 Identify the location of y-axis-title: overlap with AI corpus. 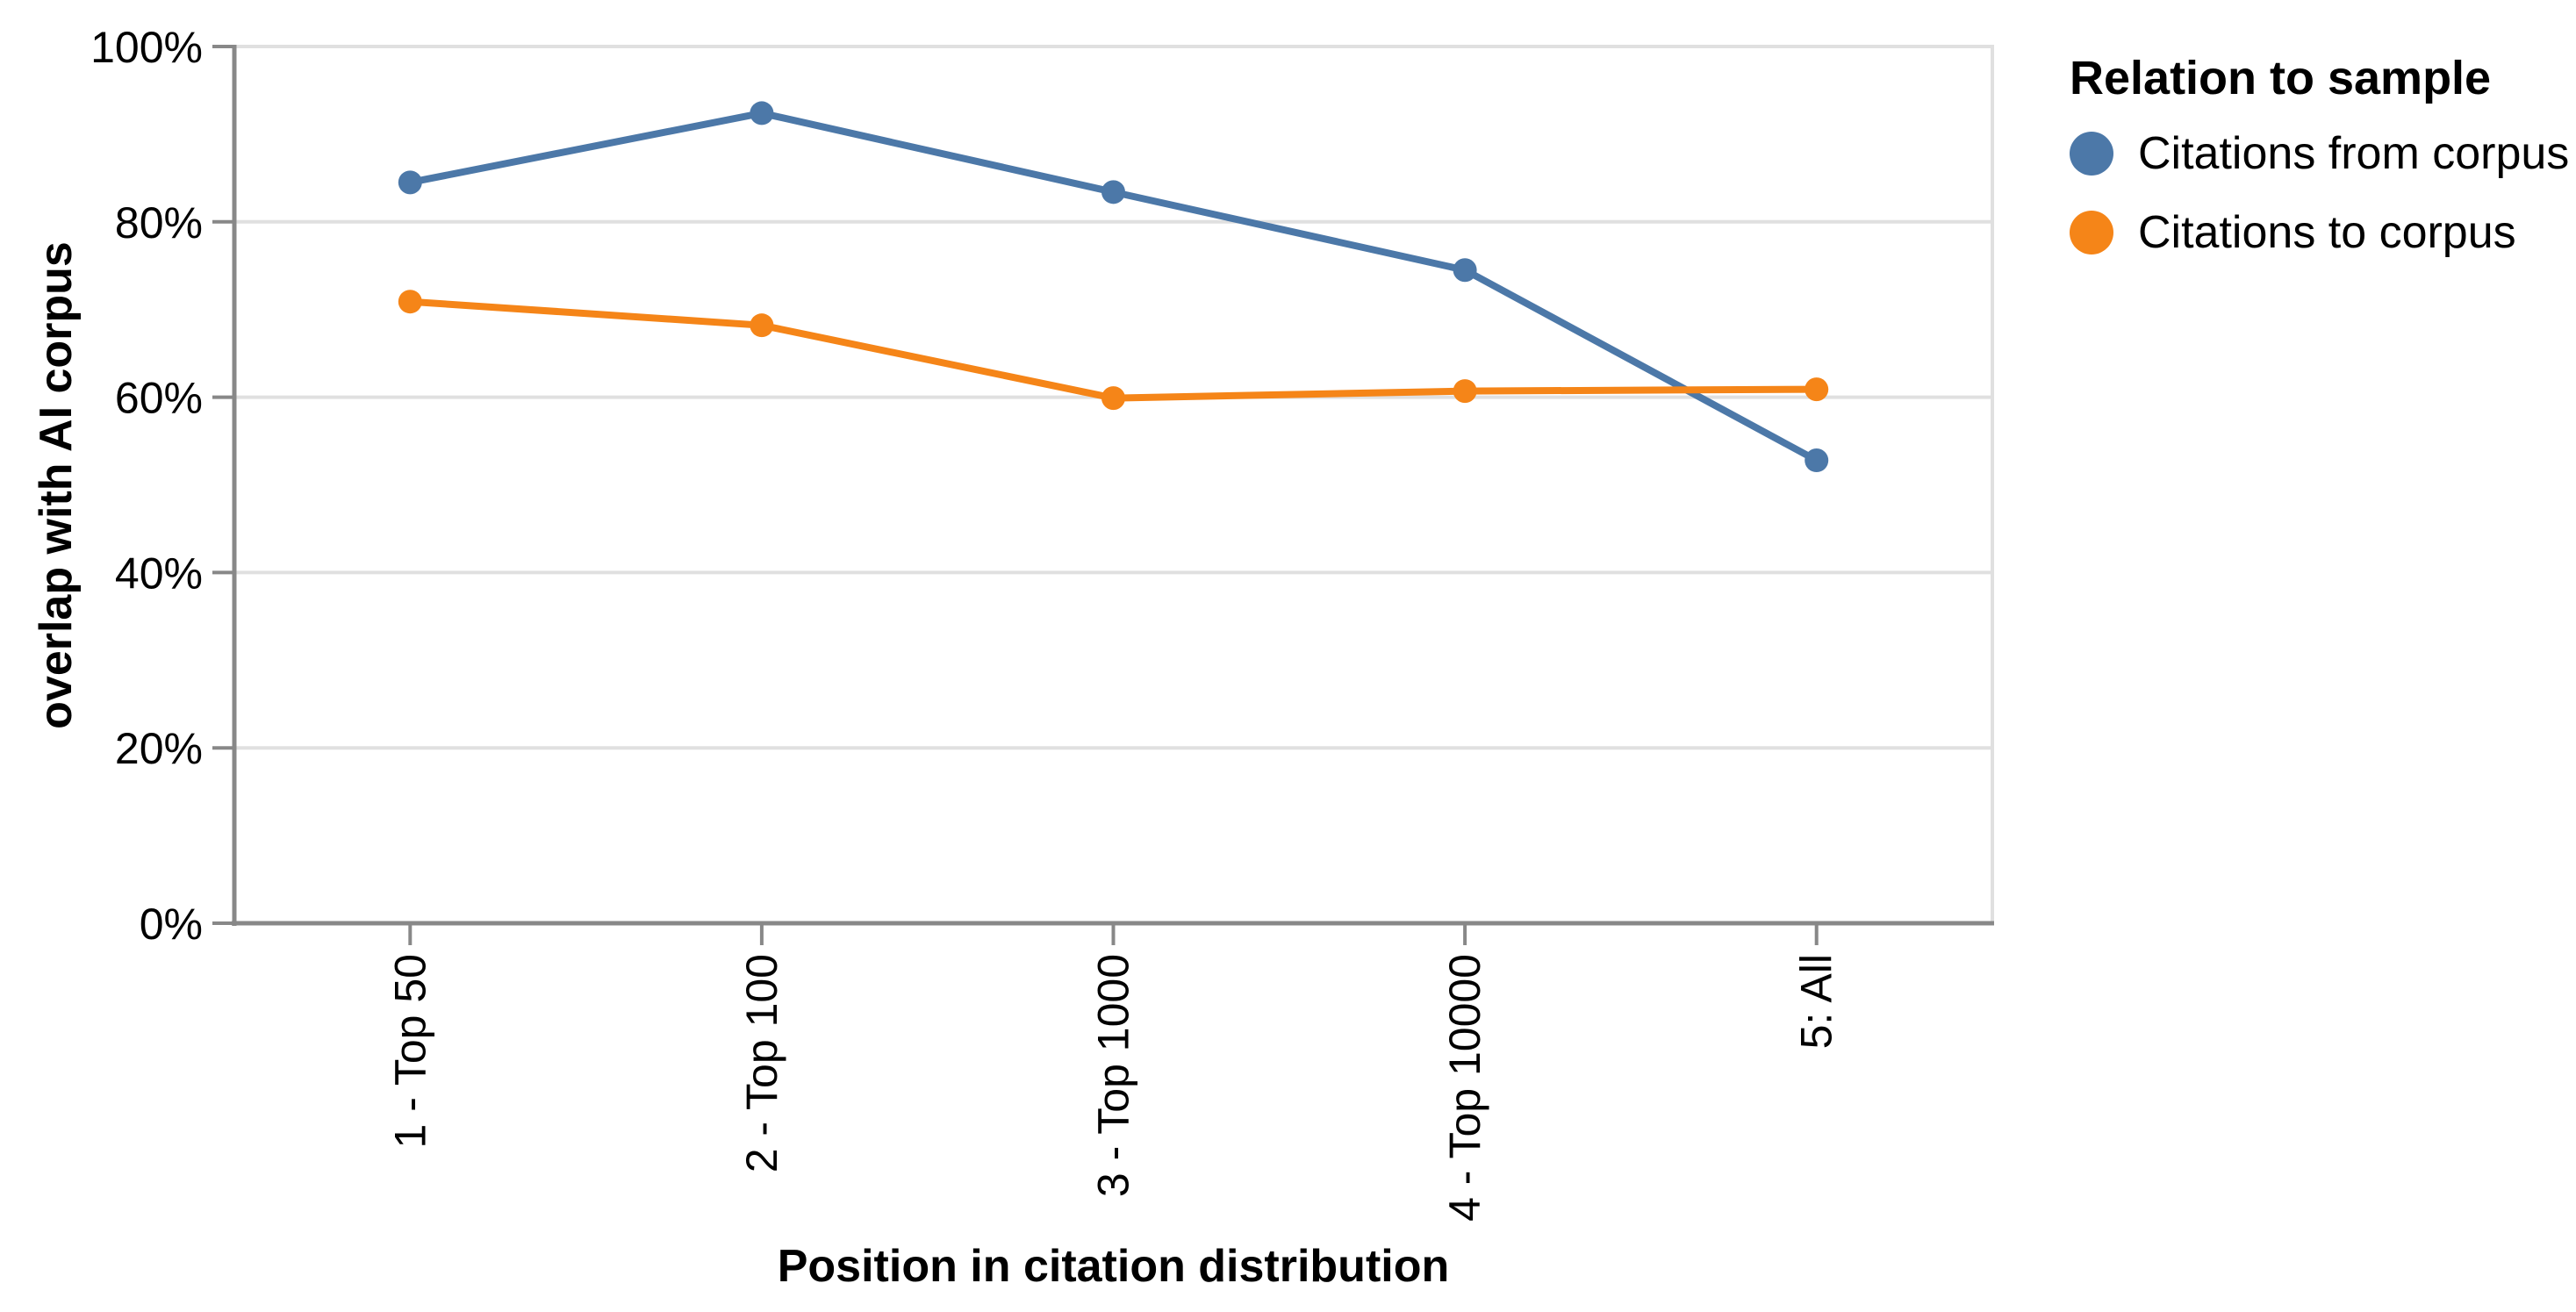
(56, 485).